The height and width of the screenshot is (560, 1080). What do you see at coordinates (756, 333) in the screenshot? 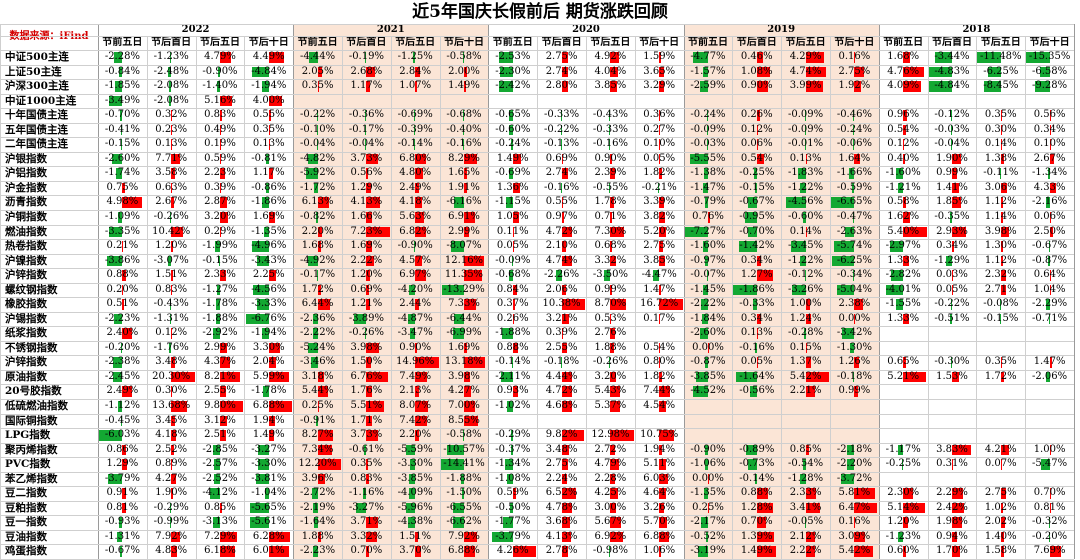
I see `value-label: 0.13%` at bounding box center [756, 333].